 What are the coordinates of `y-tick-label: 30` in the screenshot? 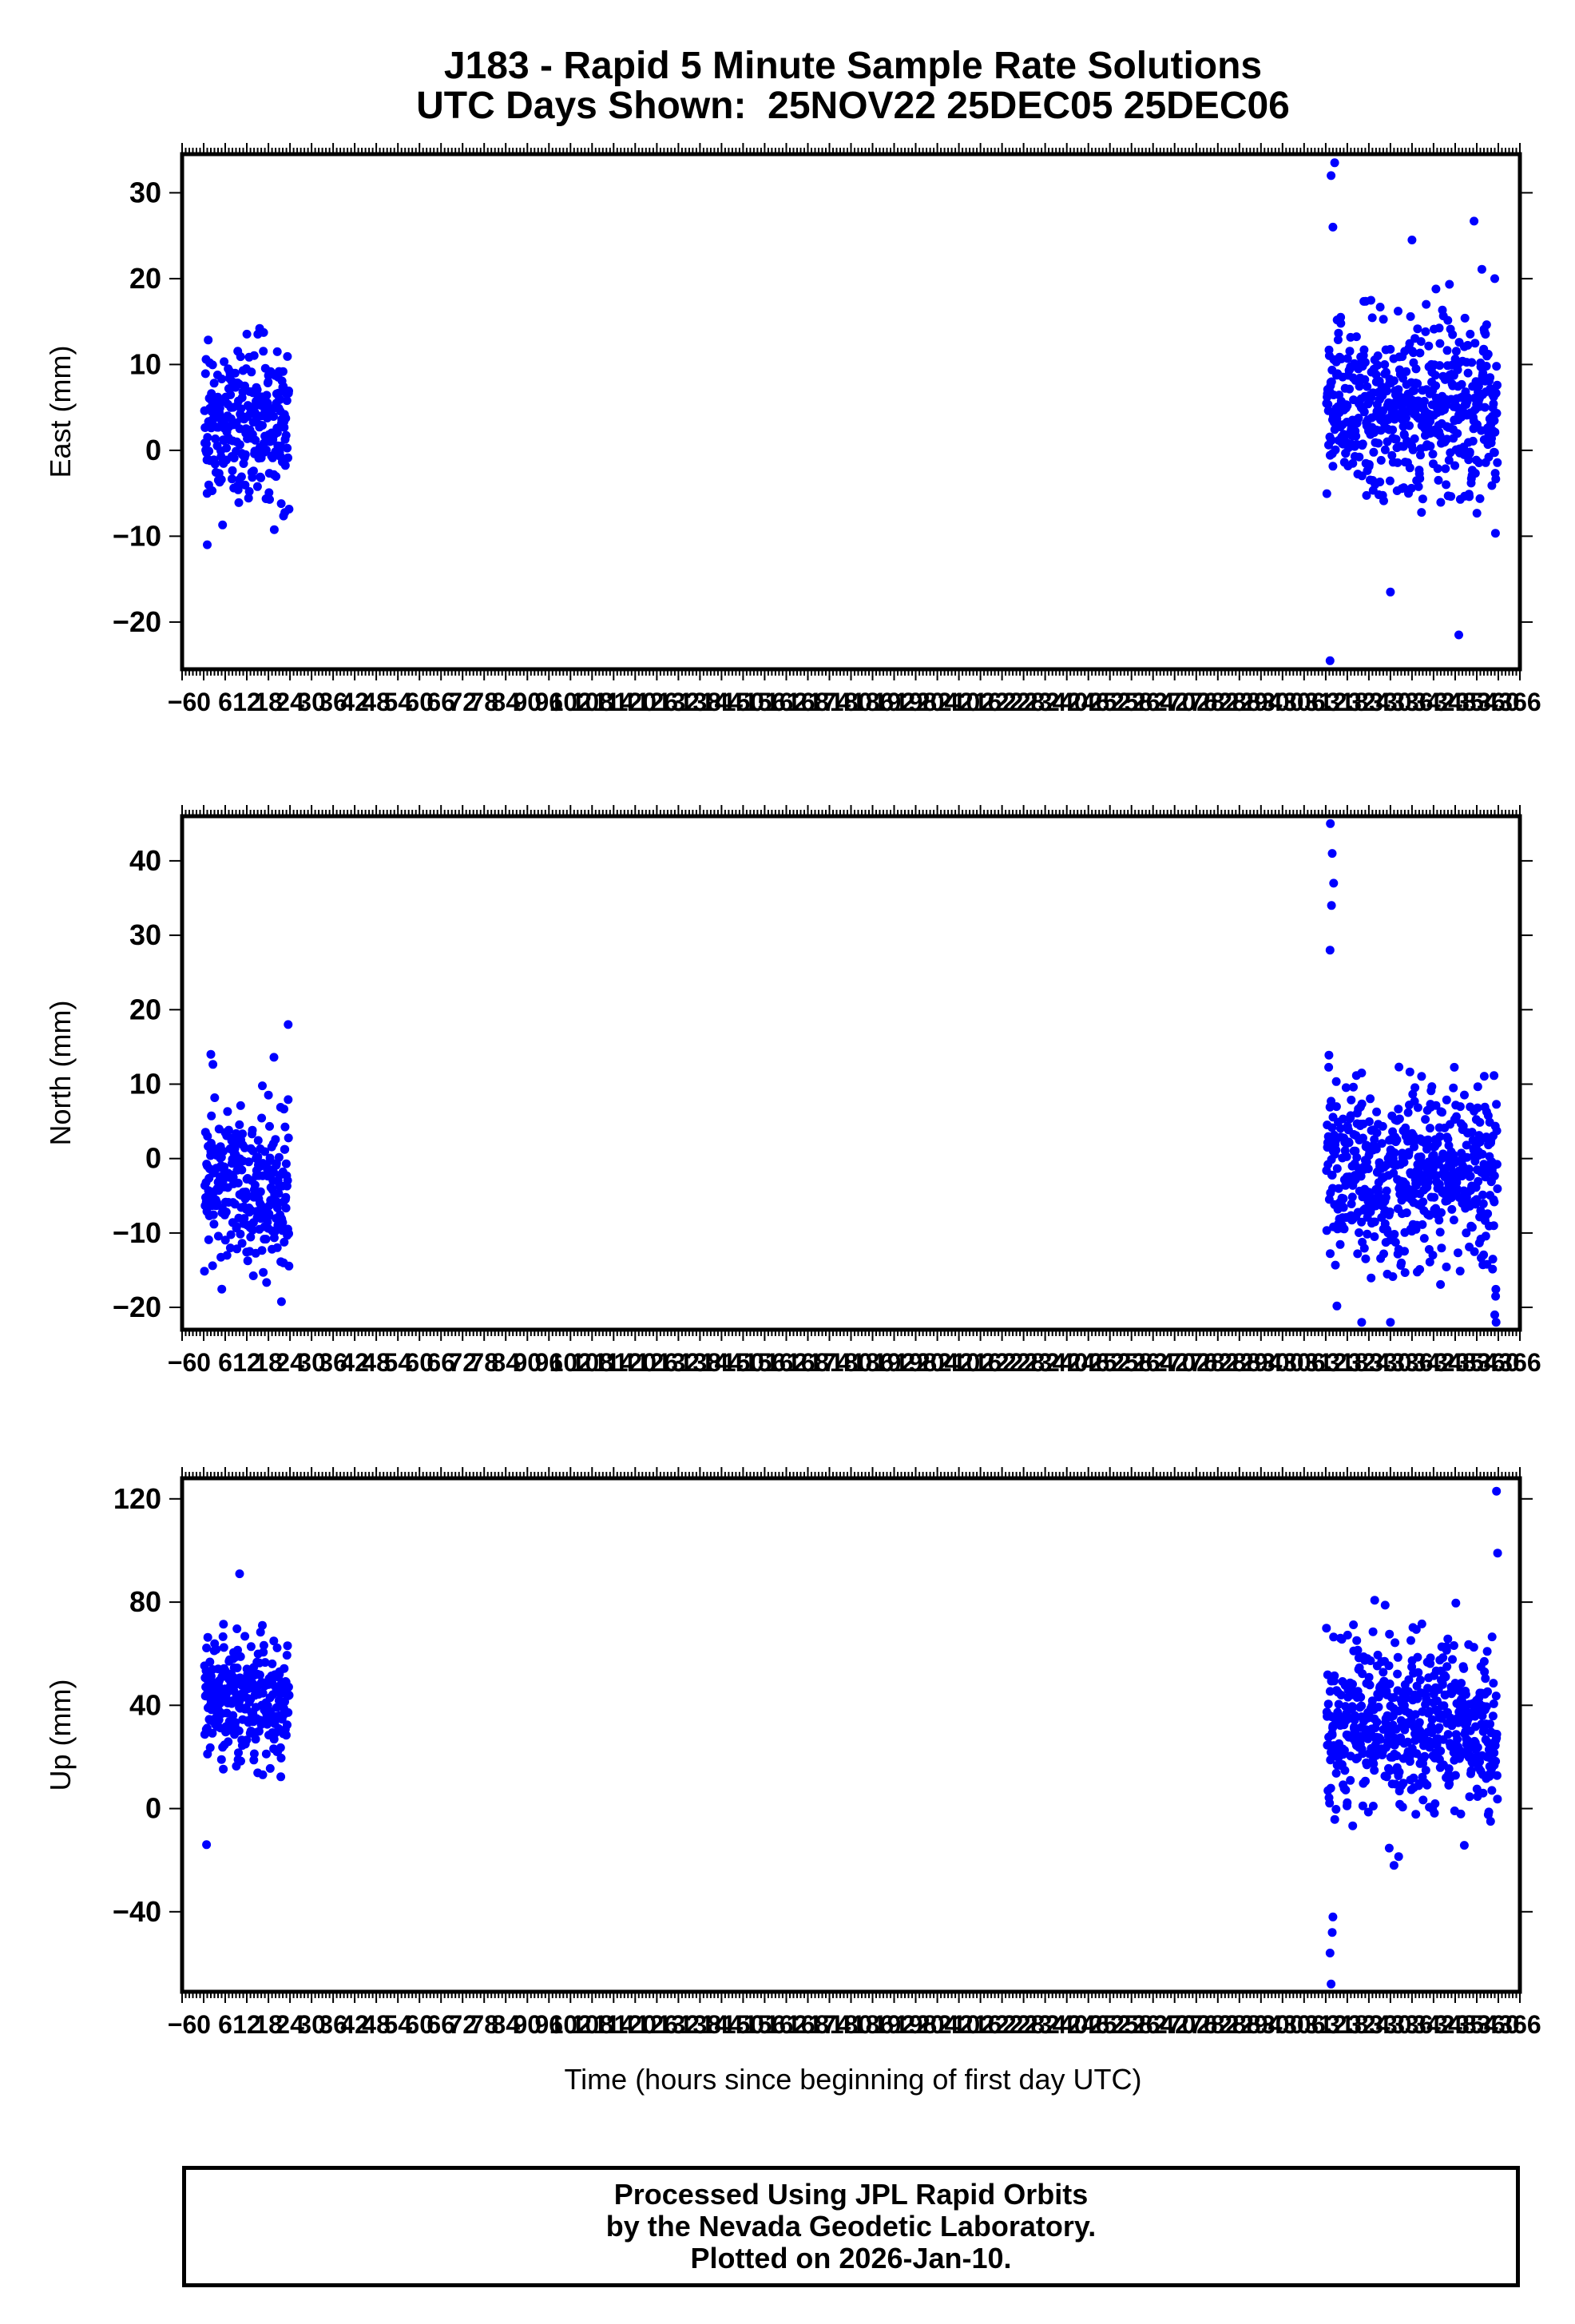 It's located at (145, 934).